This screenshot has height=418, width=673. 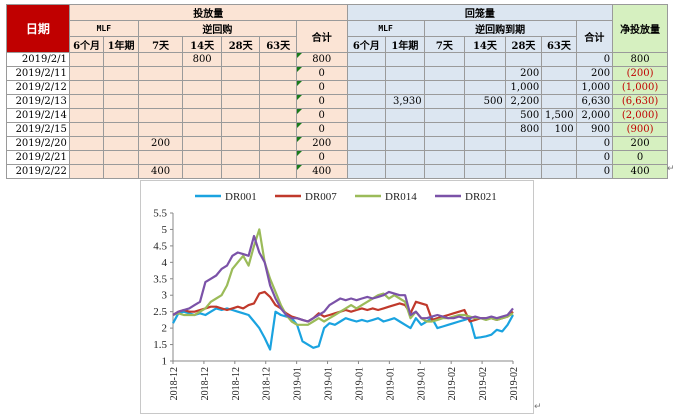 I want to click on date-cell: 2019/2/14, so click(x=38, y=115).